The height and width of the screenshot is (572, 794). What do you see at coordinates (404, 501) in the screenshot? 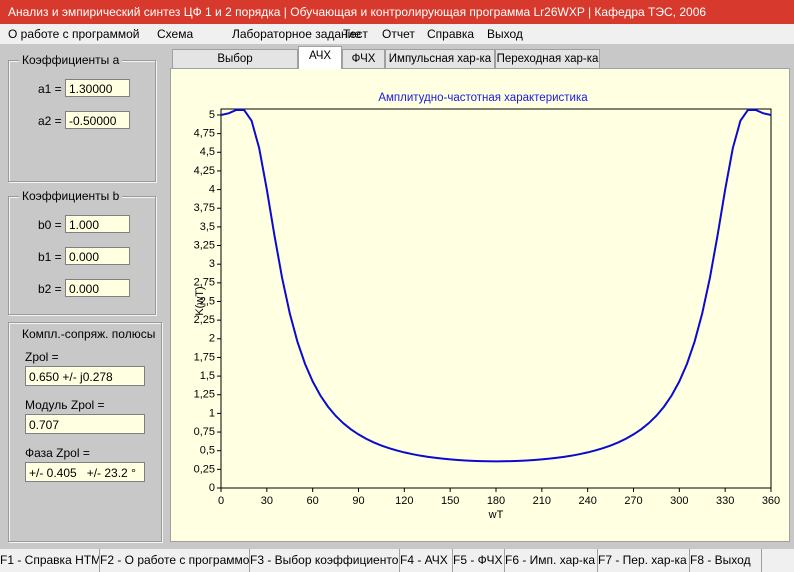
I see `x-tick-label: 120` at bounding box center [404, 501].